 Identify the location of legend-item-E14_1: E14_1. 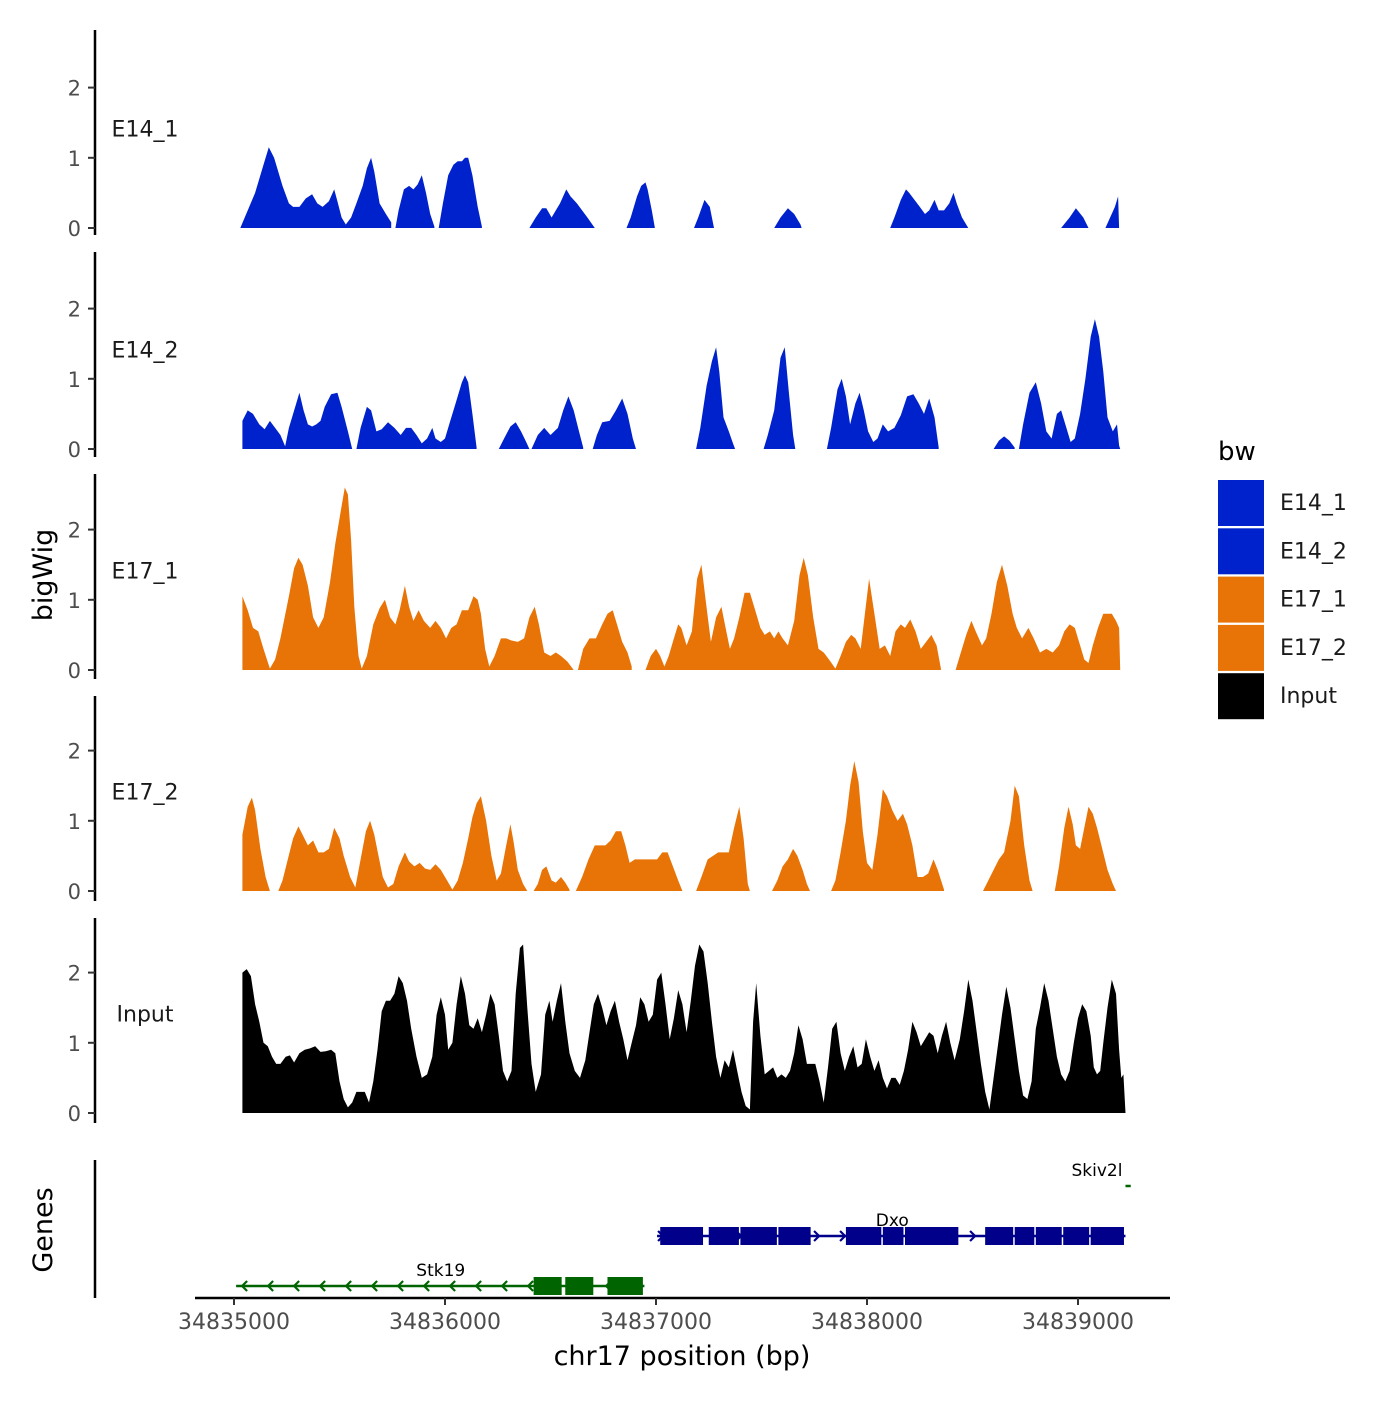
(1282, 503).